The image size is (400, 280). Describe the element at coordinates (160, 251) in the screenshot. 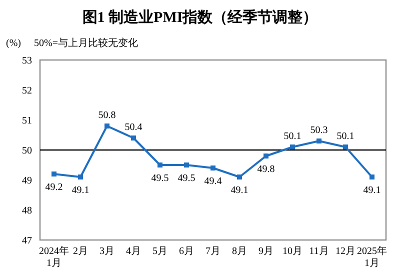

I see `x-tick-label: 5月` at that location.